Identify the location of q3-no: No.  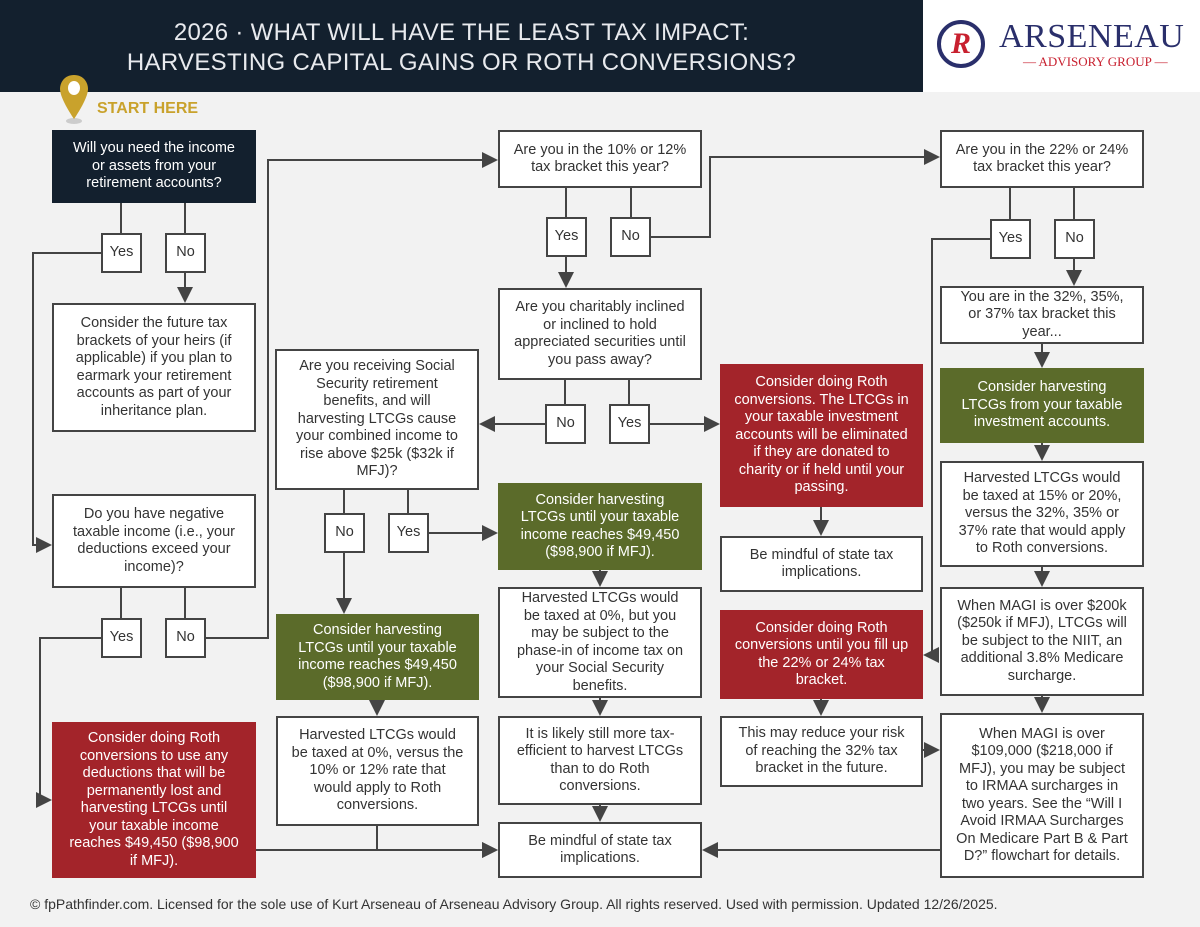
(630, 237).